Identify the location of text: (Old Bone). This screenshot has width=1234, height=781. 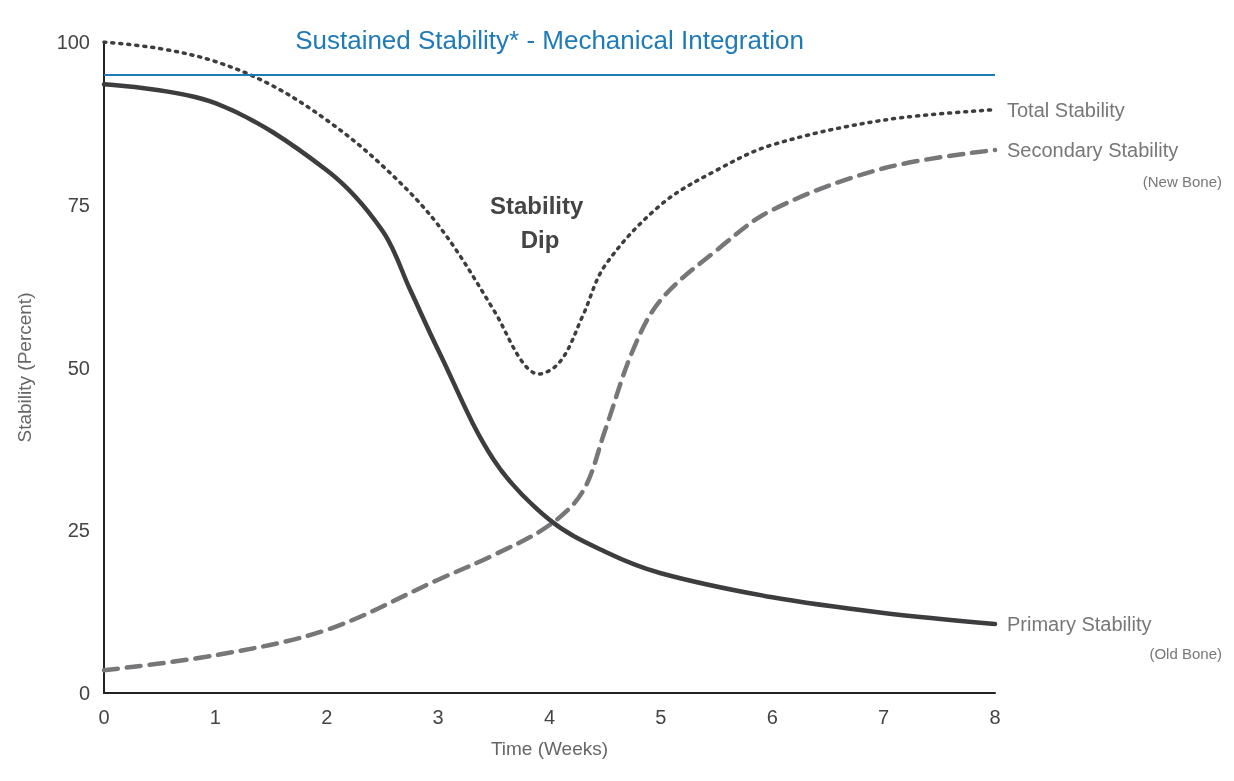
(1185, 653).